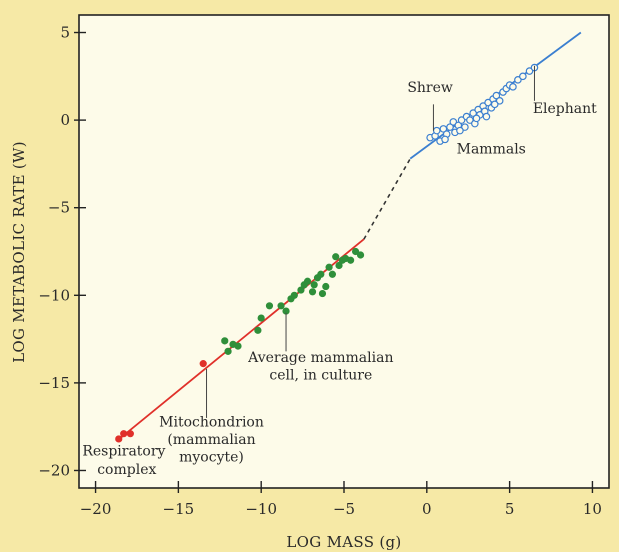  What do you see at coordinates (123, 452) in the screenshot?
I see `annotation-respiratory-line1: Respiratory` at bounding box center [123, 452].